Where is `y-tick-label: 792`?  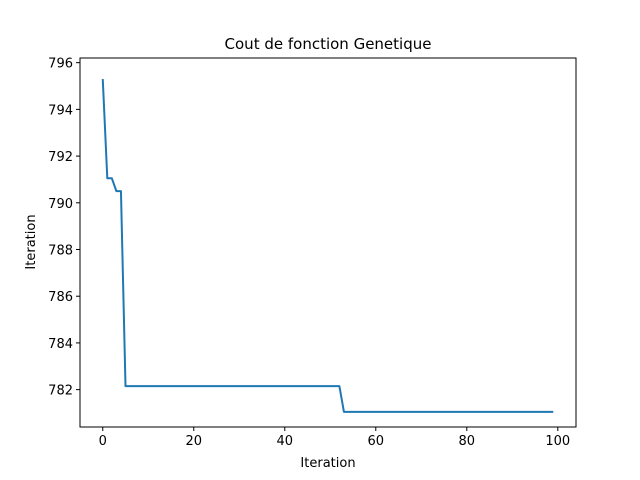 y-tick-label: 792 is located at coordinates (60, 157).